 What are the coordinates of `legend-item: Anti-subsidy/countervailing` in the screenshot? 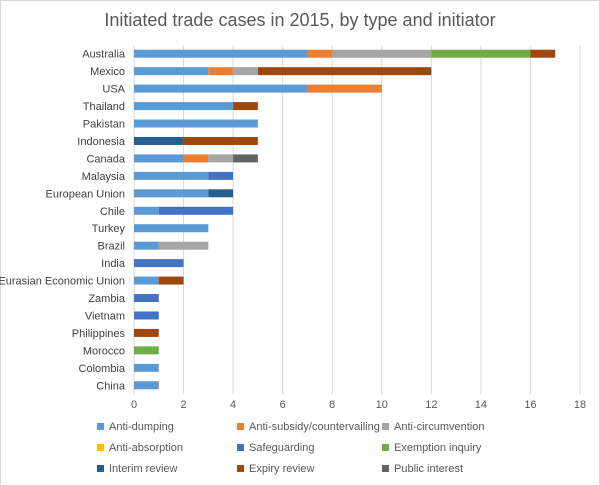 It's located at (308, 427).